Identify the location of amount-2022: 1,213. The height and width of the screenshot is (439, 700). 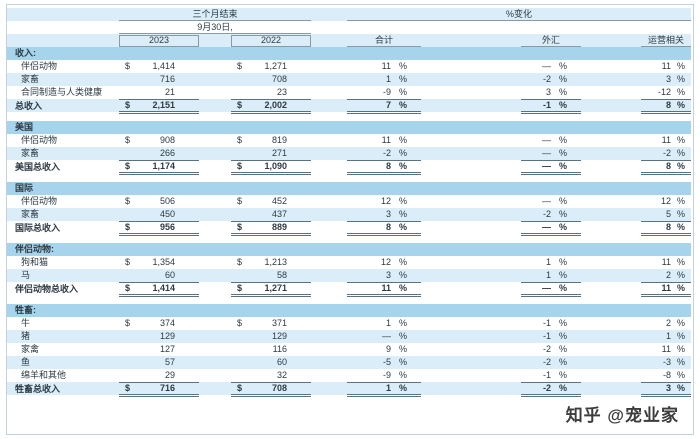
(275, 262).